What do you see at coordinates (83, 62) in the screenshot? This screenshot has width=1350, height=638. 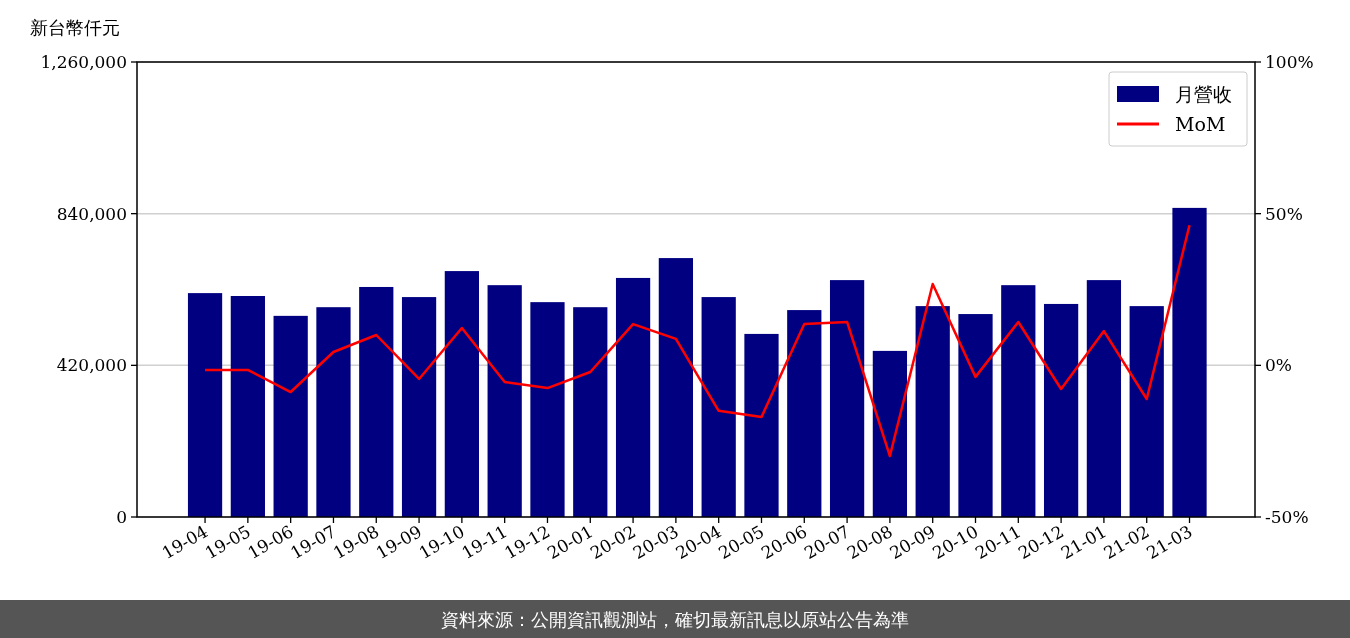 I see `y-tick-label: 1,260,000` at bounding box center [83, 62].